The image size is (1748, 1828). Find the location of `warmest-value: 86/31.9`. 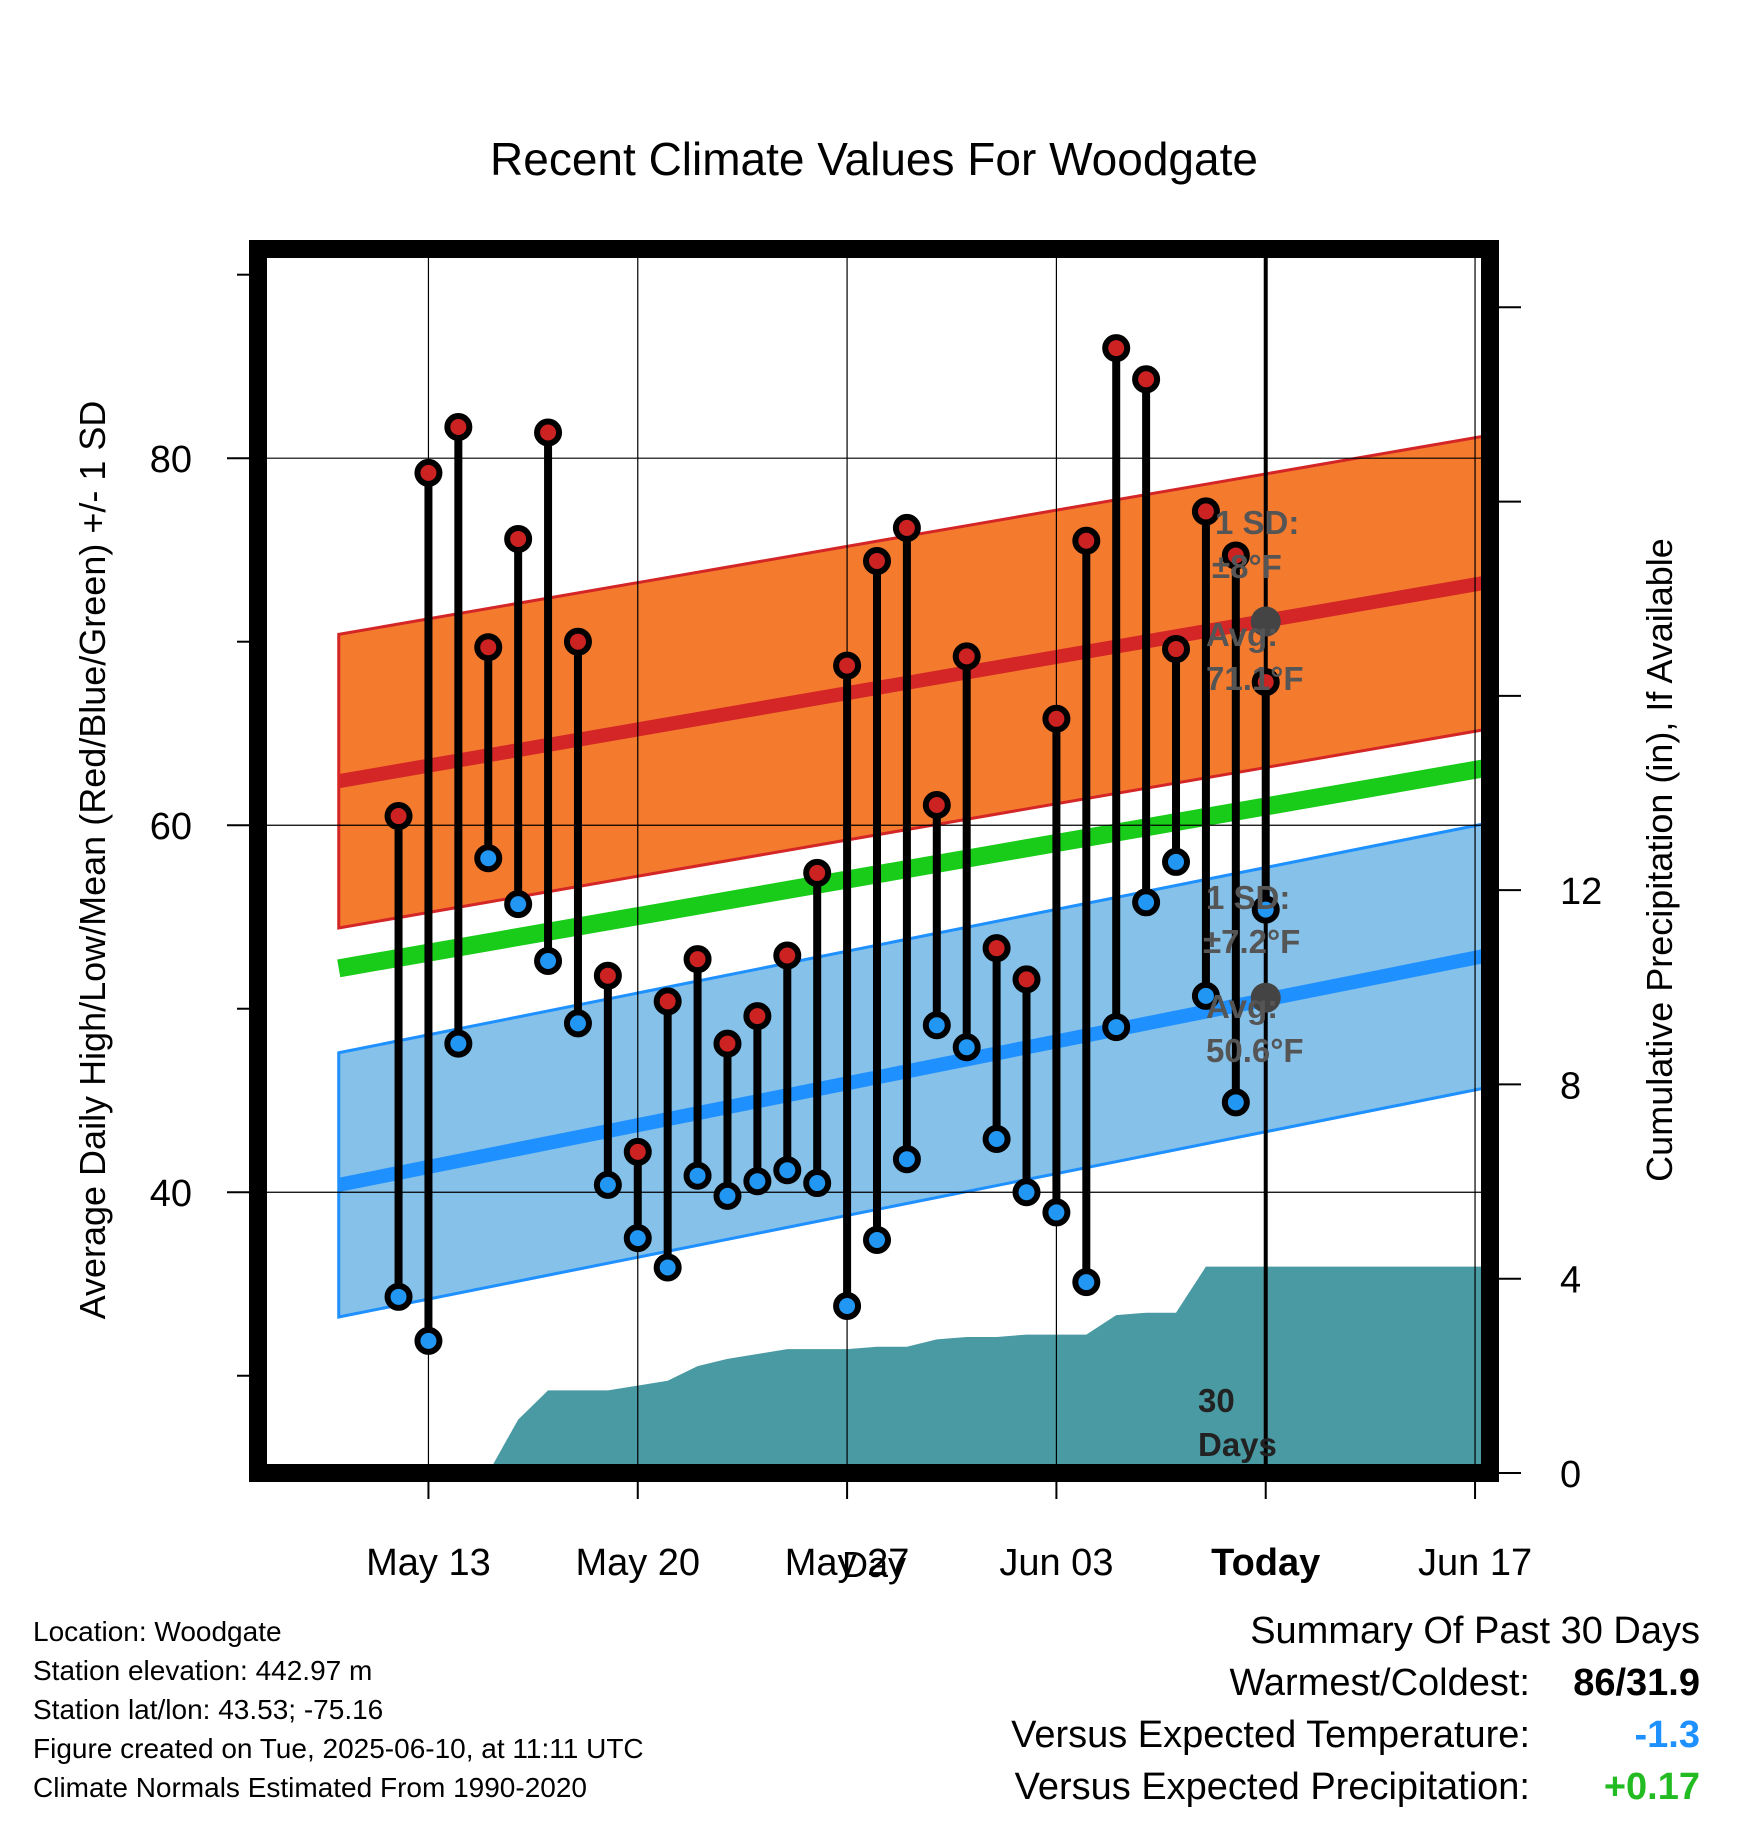

warmest-value: 86/31.9 is located at coordinates (1636, 1683).